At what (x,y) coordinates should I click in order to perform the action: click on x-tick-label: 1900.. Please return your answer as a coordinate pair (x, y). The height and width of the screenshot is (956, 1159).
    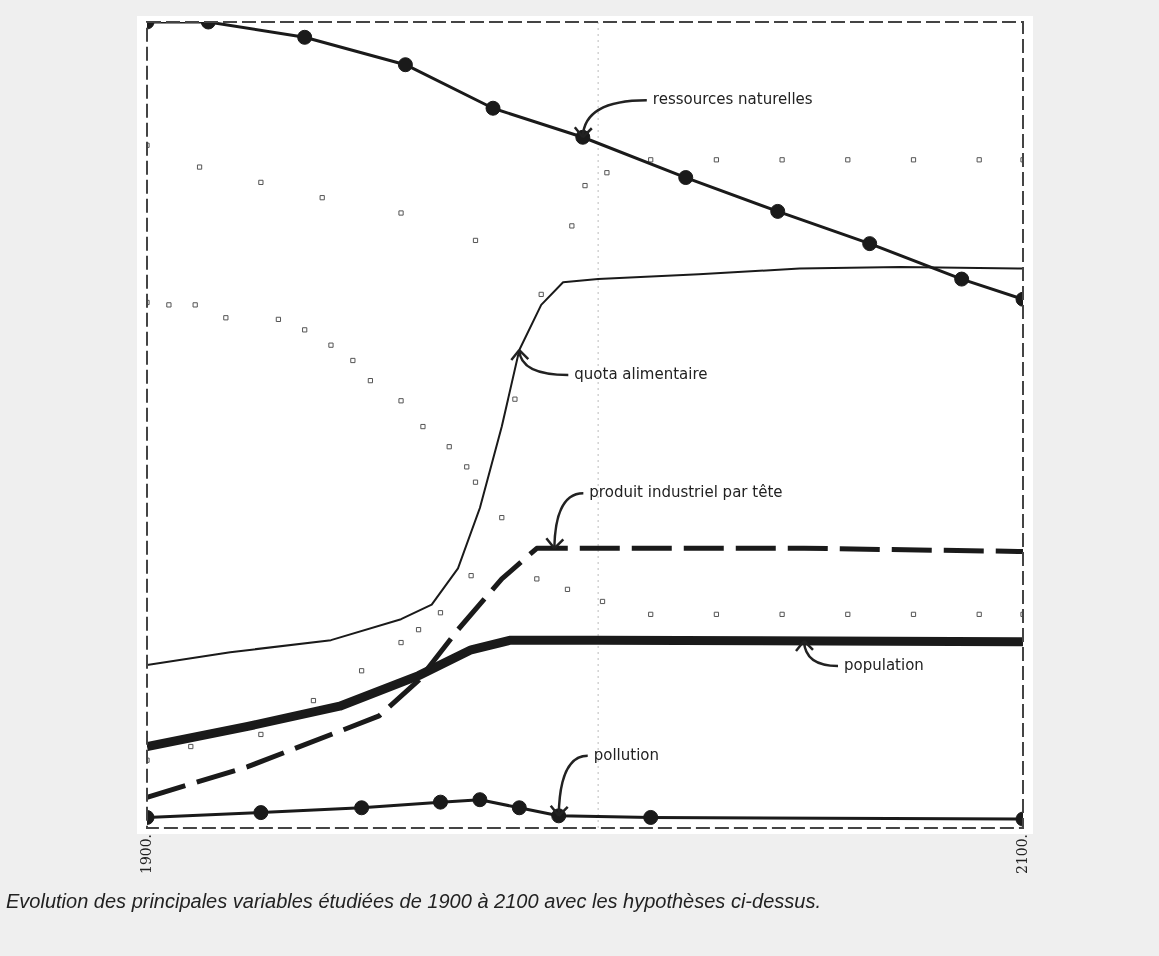
    Looking at the image, I should click on (145, 854).